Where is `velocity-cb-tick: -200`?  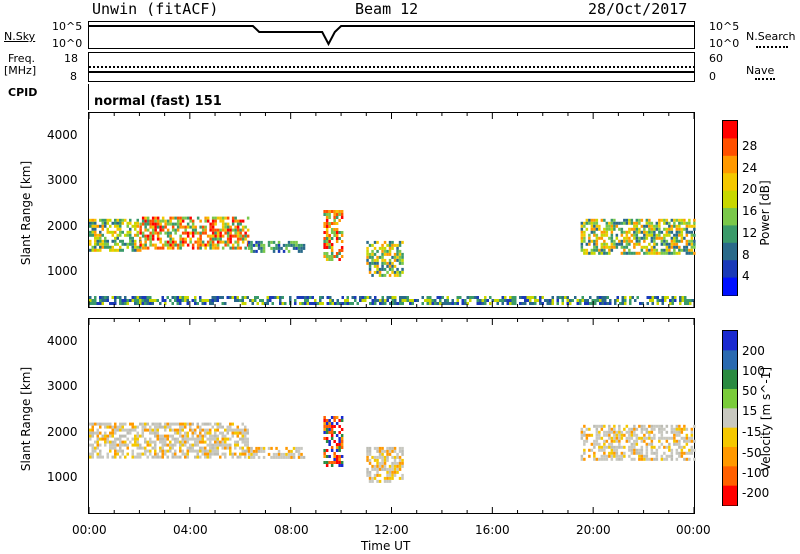 velocity-cb-tick: -200 is located at coordinates (756, 493).